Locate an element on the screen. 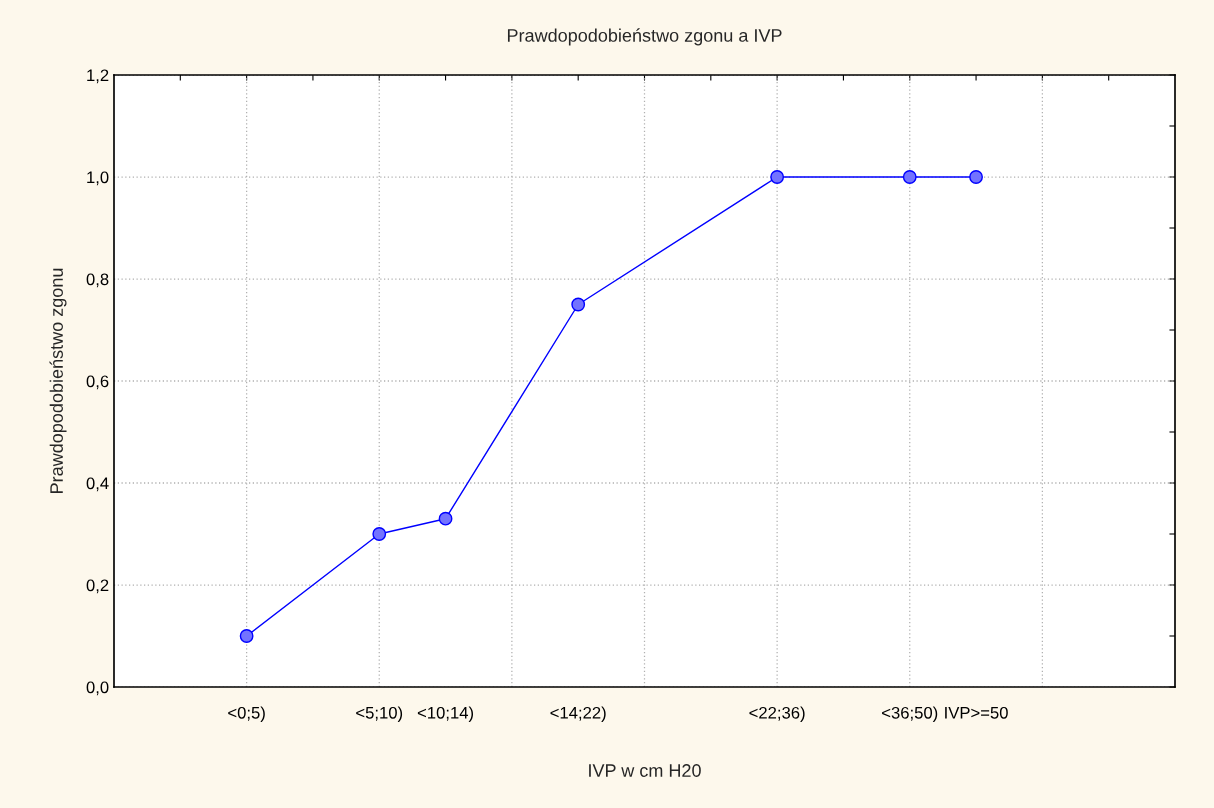 The width and height of the screenshot is (1214, 808). y-tick-label: 0,6 is located at coordinates (97, 382).